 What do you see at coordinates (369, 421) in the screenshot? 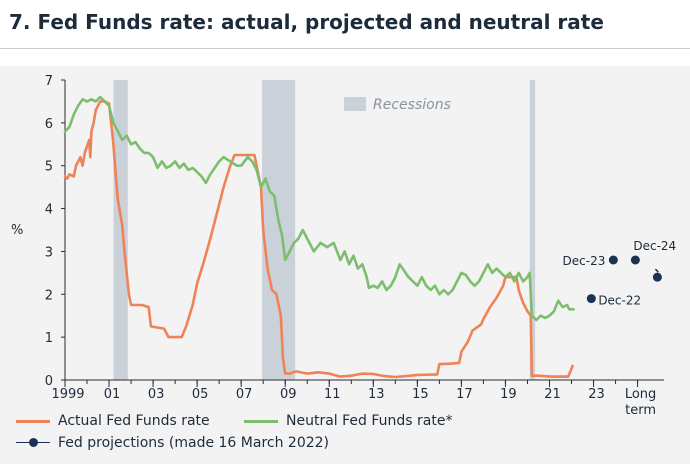
I see `legend-neutral-label: Neutral Fed Funds rate*` at bounding box center [369, 421].